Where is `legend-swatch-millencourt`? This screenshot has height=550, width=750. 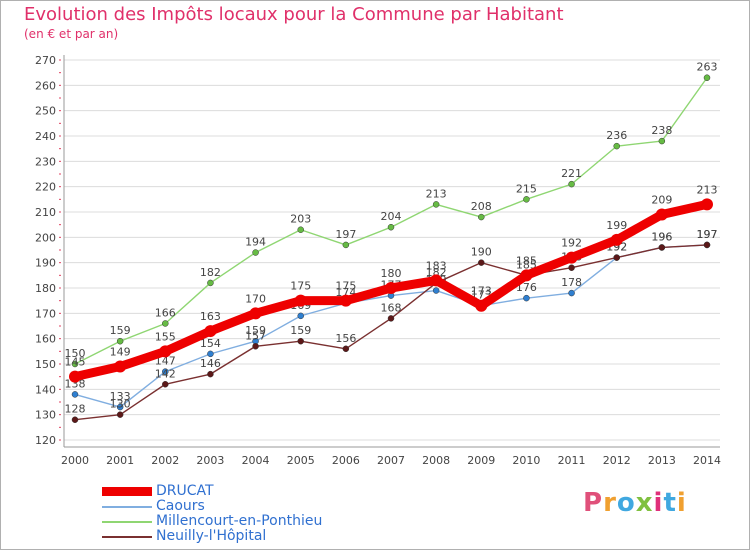
legend-swatch-millencourt is located at coordinates (127, 521).